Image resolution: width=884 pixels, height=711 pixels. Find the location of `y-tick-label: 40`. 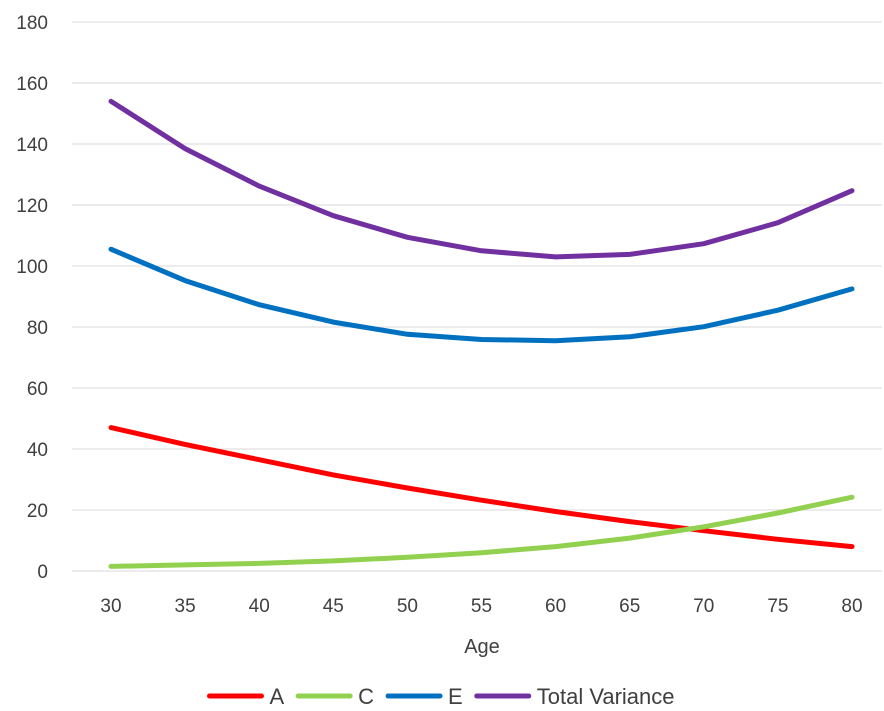

y-tick-label: 40 is located at coordinates (37, 450).